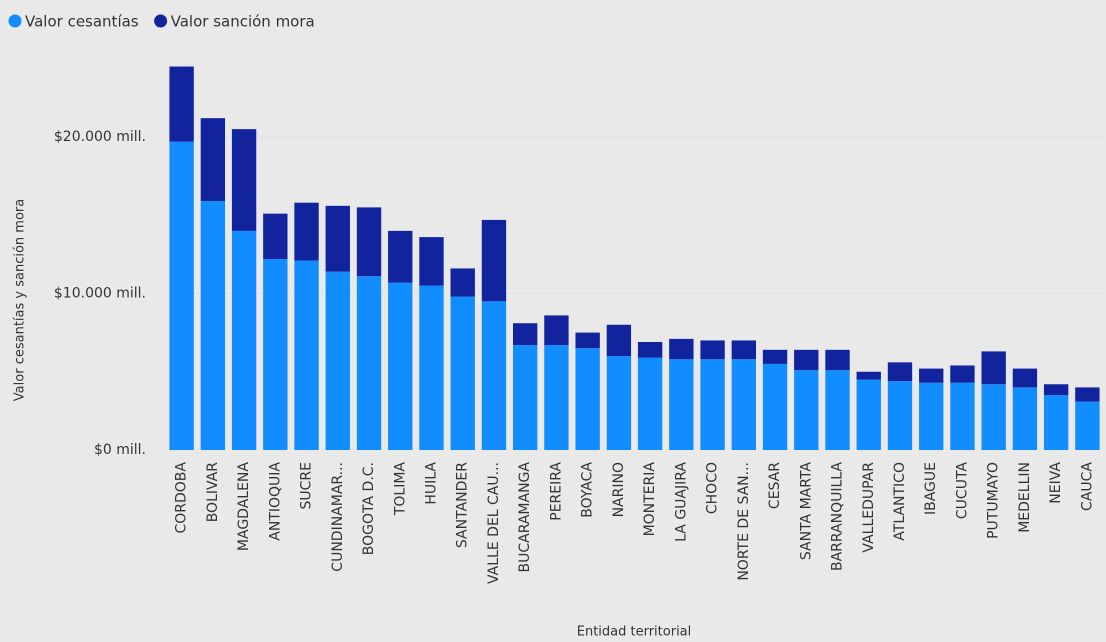  What do you see at coordinates (243, 22) in the screenshot?
I see `legend-label: Valor sanción mora` at bounding box center [243, 22].